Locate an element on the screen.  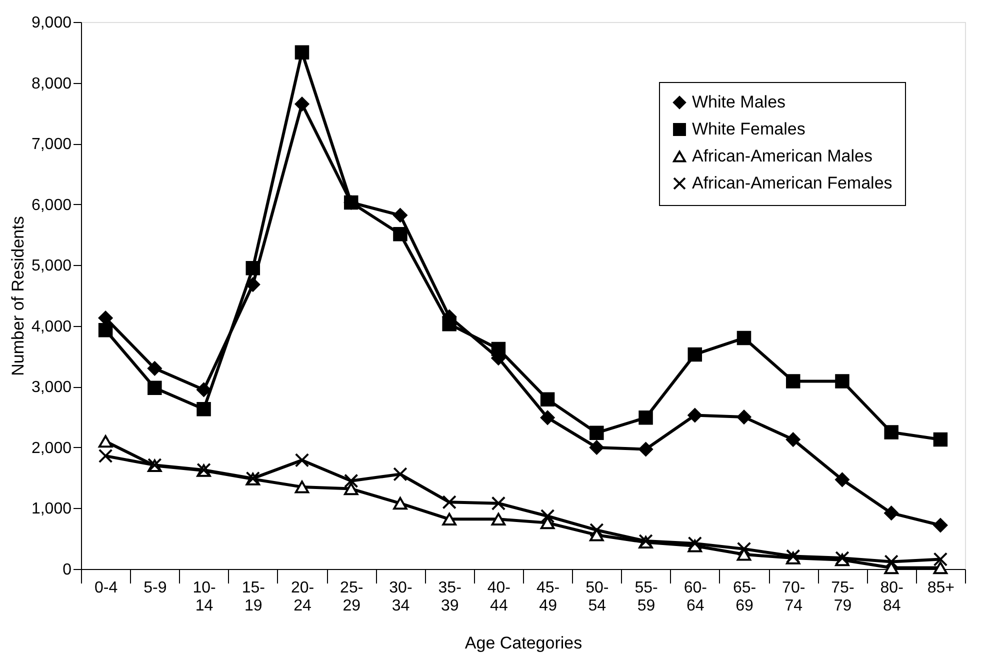
x-tick-label: 45-49 is located at coordinates (548, 597).